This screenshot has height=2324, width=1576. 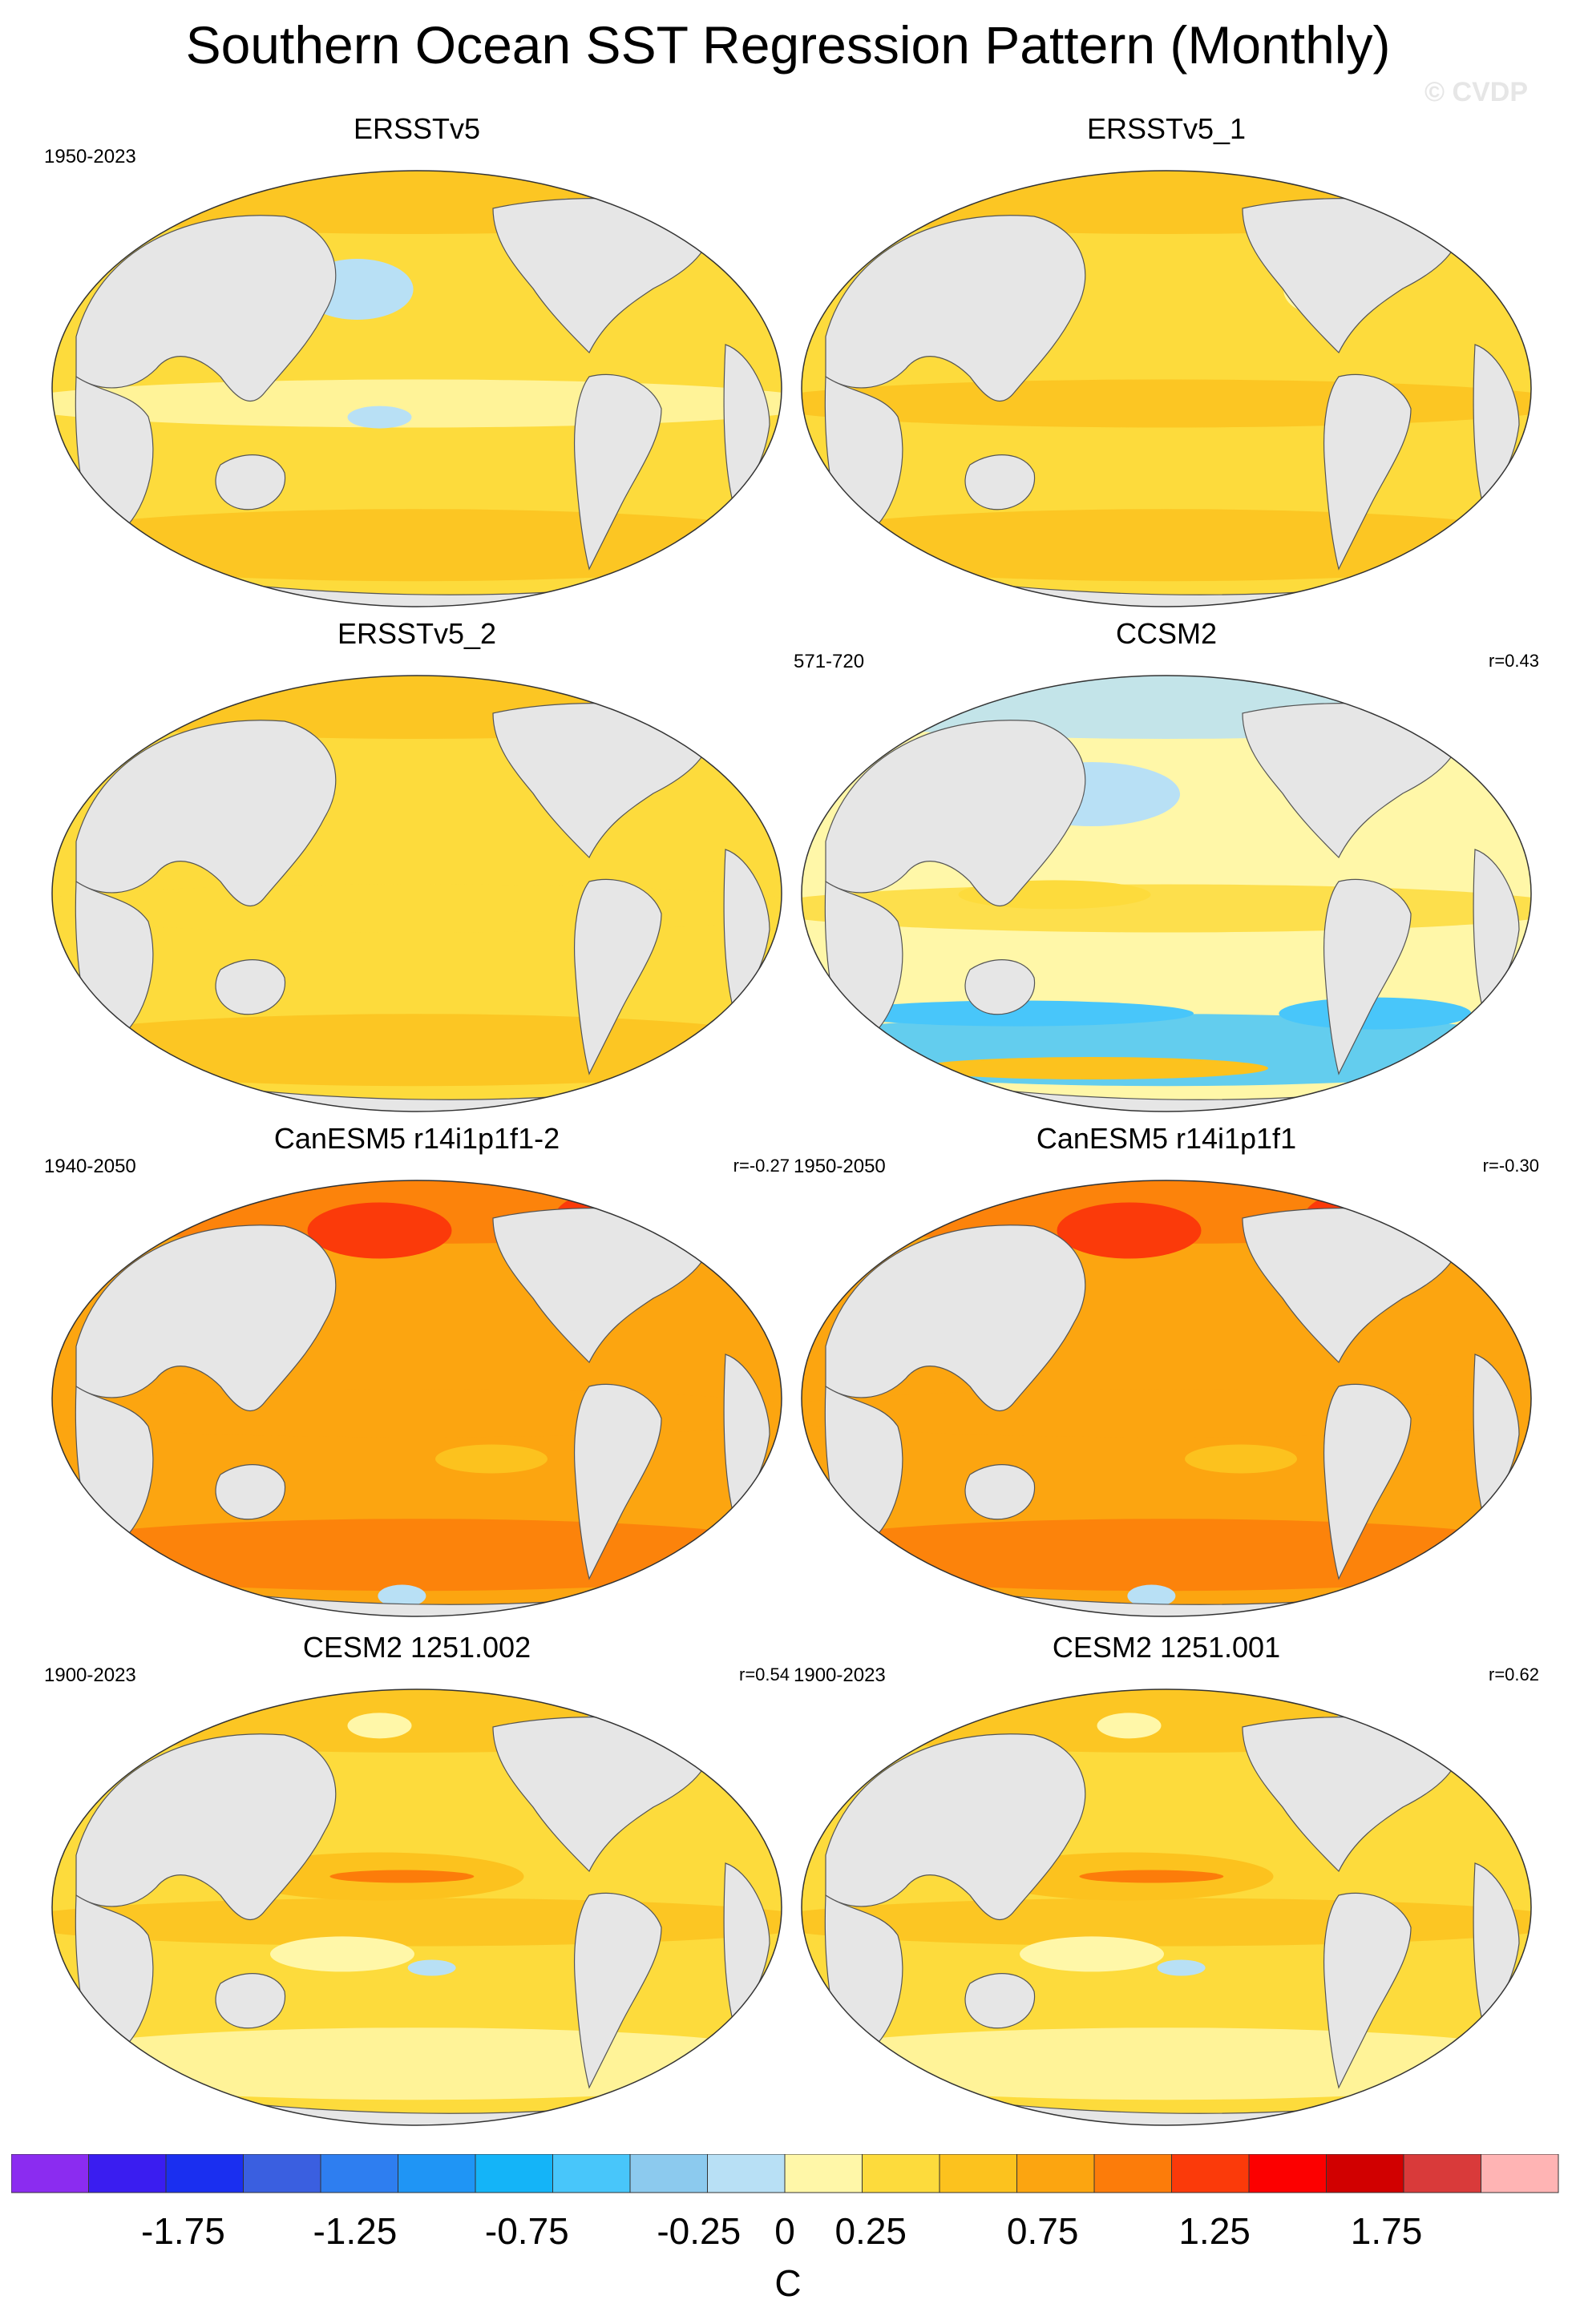 I want to click on panel-years: 571-720, so click(x=829, y=661).